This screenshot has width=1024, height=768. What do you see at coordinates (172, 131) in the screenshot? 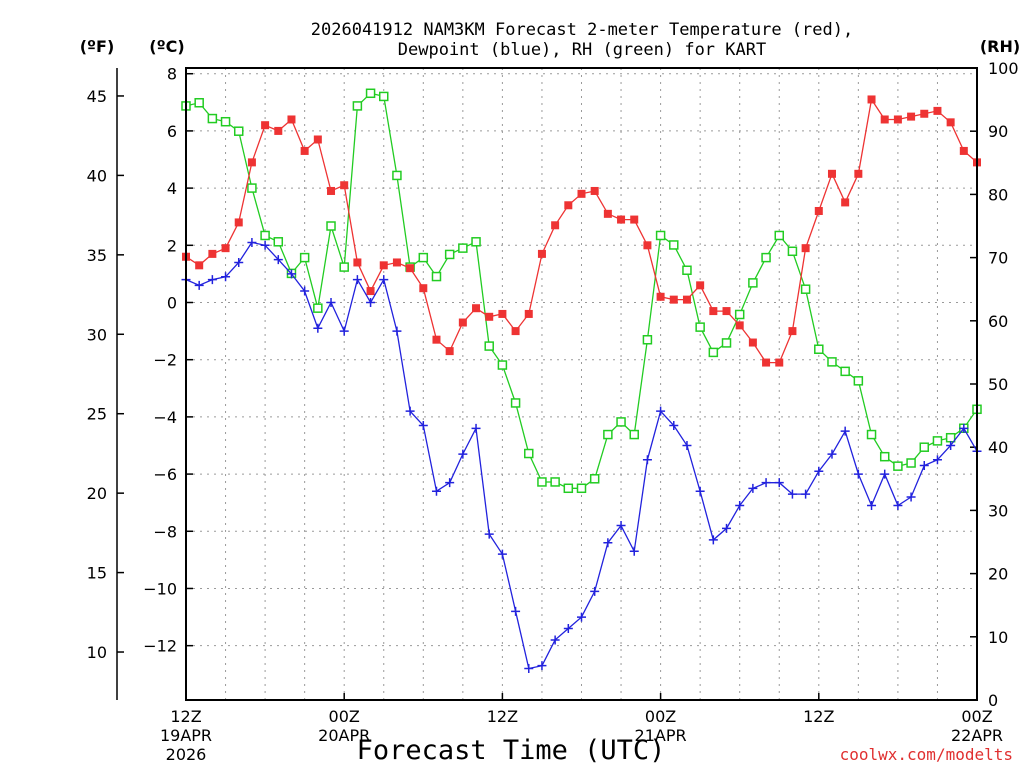
I see `celsius-tick-label: 6` at bounding box center [172, 131].